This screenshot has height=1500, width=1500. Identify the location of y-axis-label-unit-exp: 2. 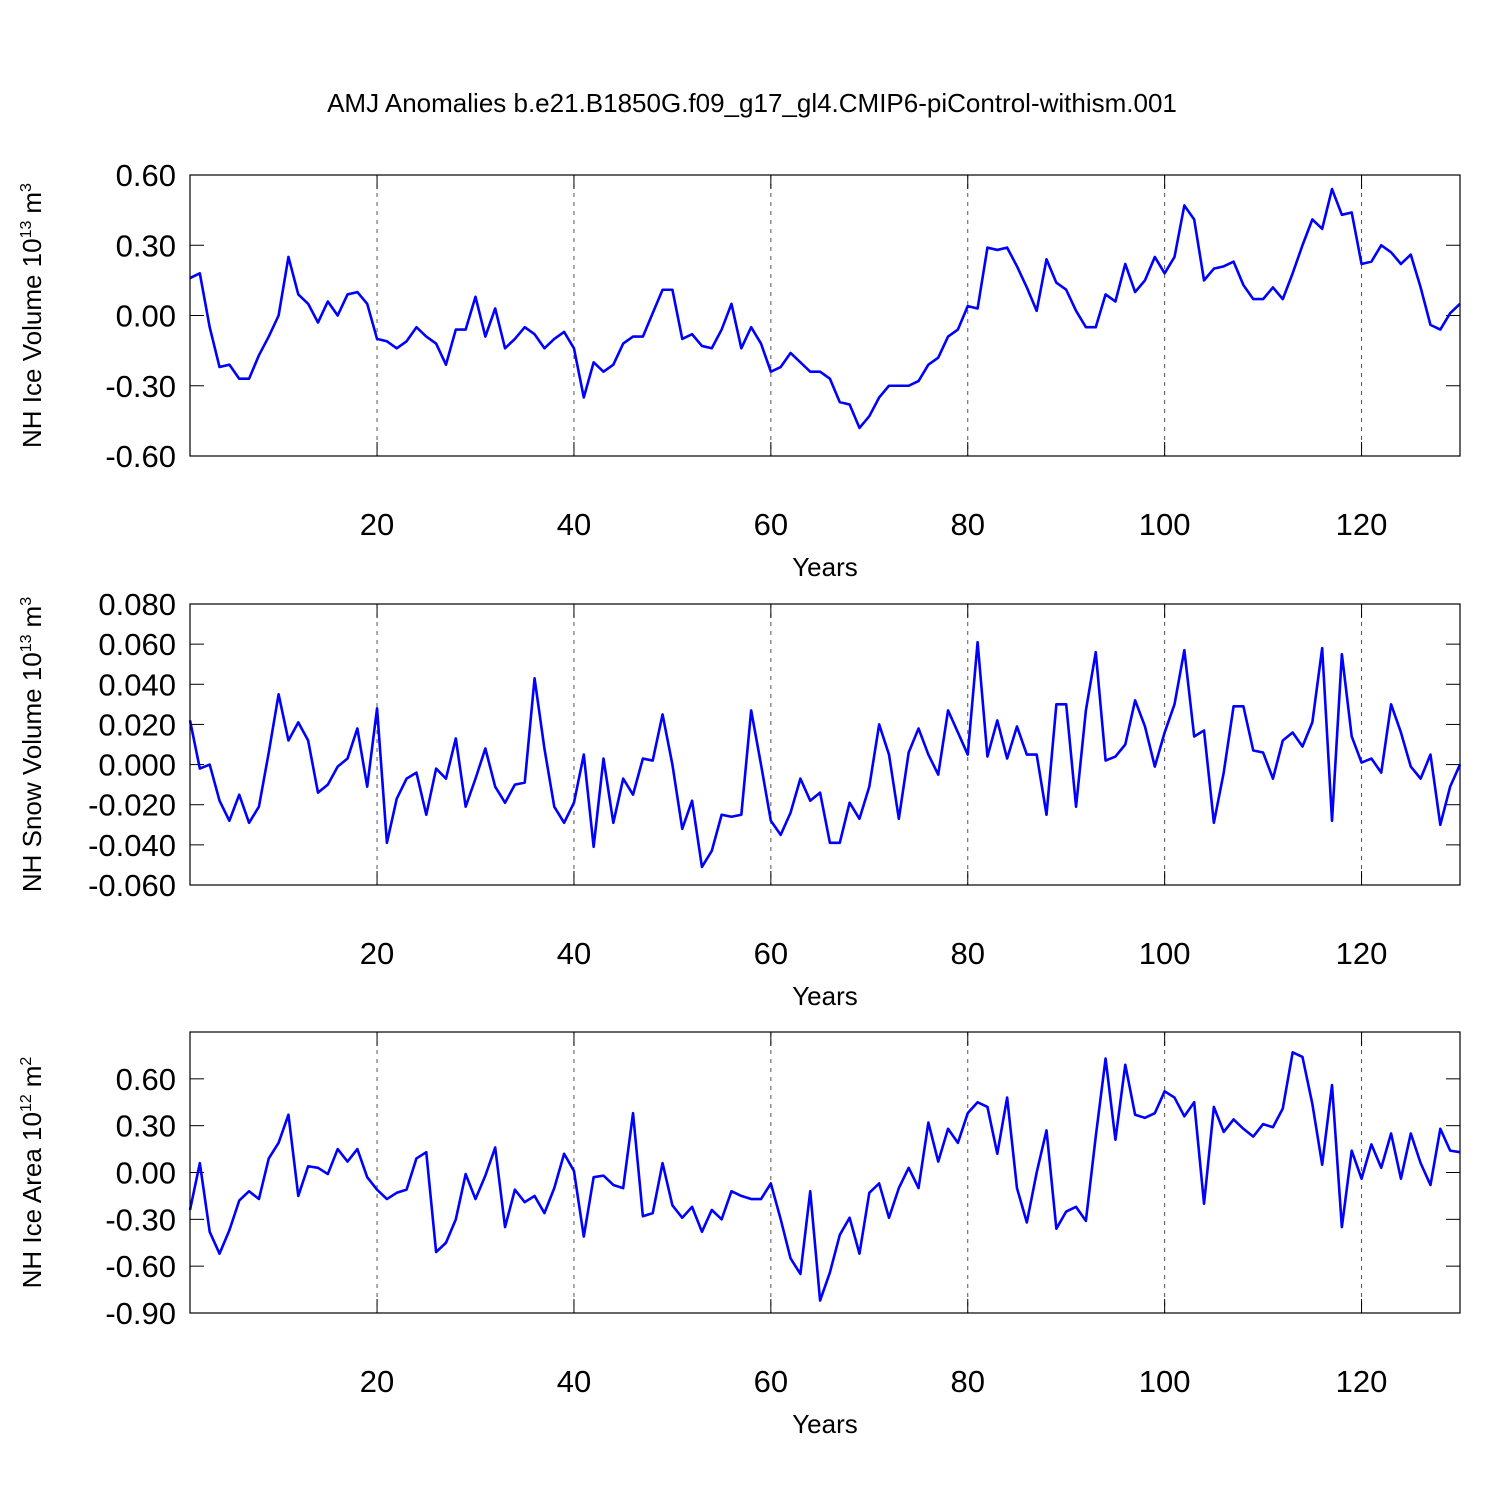
(26, 1061).